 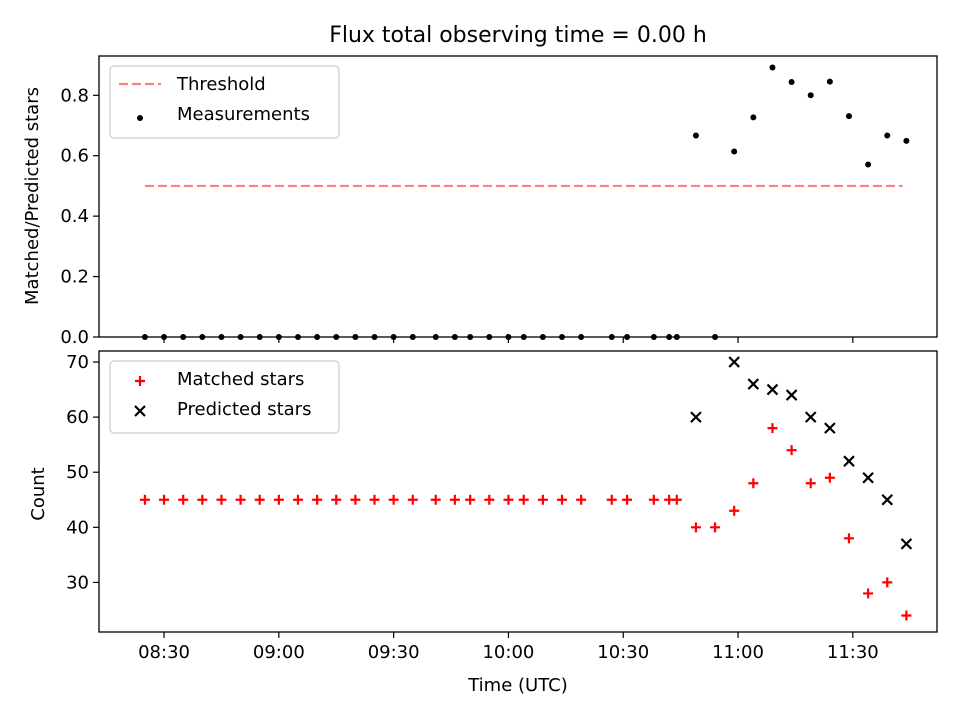 I want to click on x-tick-label: 10:30, so click(x=623, y=652).